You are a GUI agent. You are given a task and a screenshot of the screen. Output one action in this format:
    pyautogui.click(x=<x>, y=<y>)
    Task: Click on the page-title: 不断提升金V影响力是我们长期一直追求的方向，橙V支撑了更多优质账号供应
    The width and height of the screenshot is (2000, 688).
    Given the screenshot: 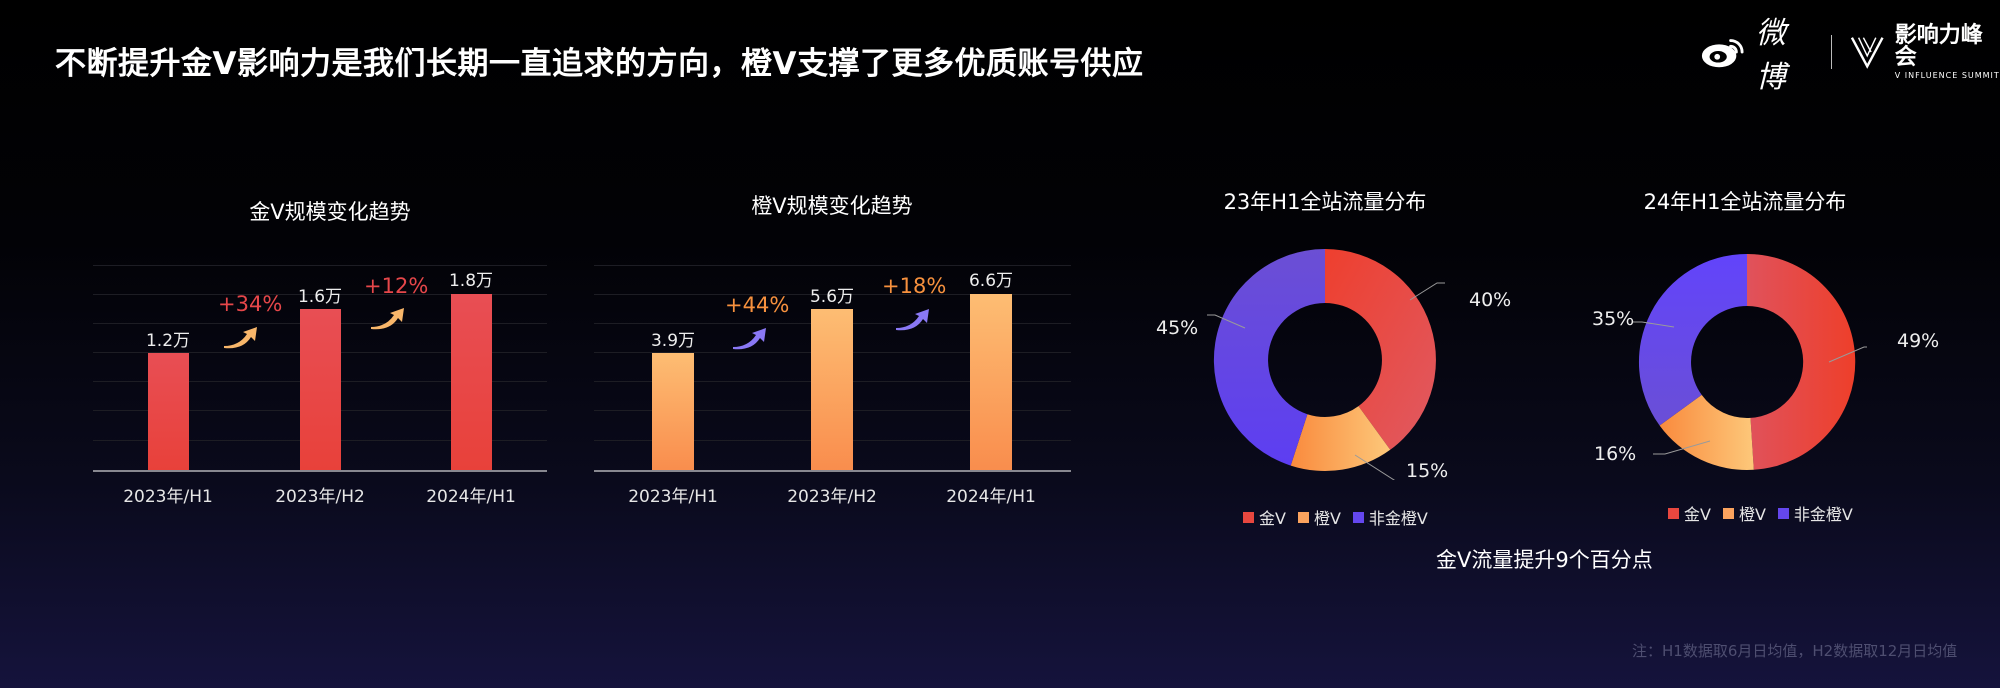 What is the action you would take?
    pyautogui.click(x=599, y=64)
    